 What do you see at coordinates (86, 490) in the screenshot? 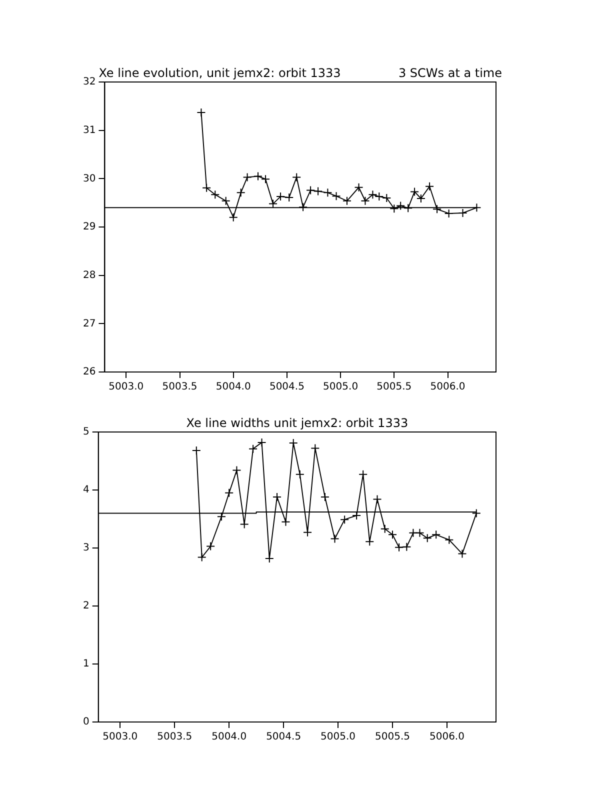
I see `y-tick-label: 4` at bounding box center [86, 490].